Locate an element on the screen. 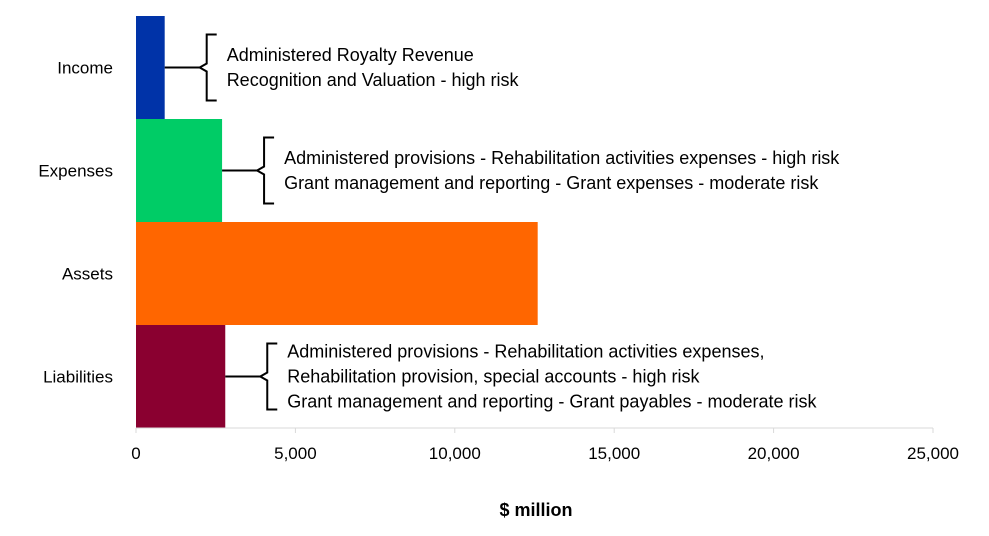 The image size is (989, 536). category-label-expenses: Expenses is located at coordinates (75, 171).